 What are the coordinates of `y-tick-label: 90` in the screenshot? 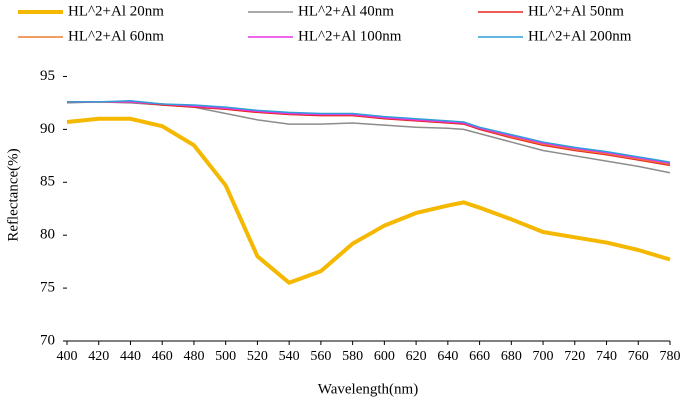 It's located at (47, 129).